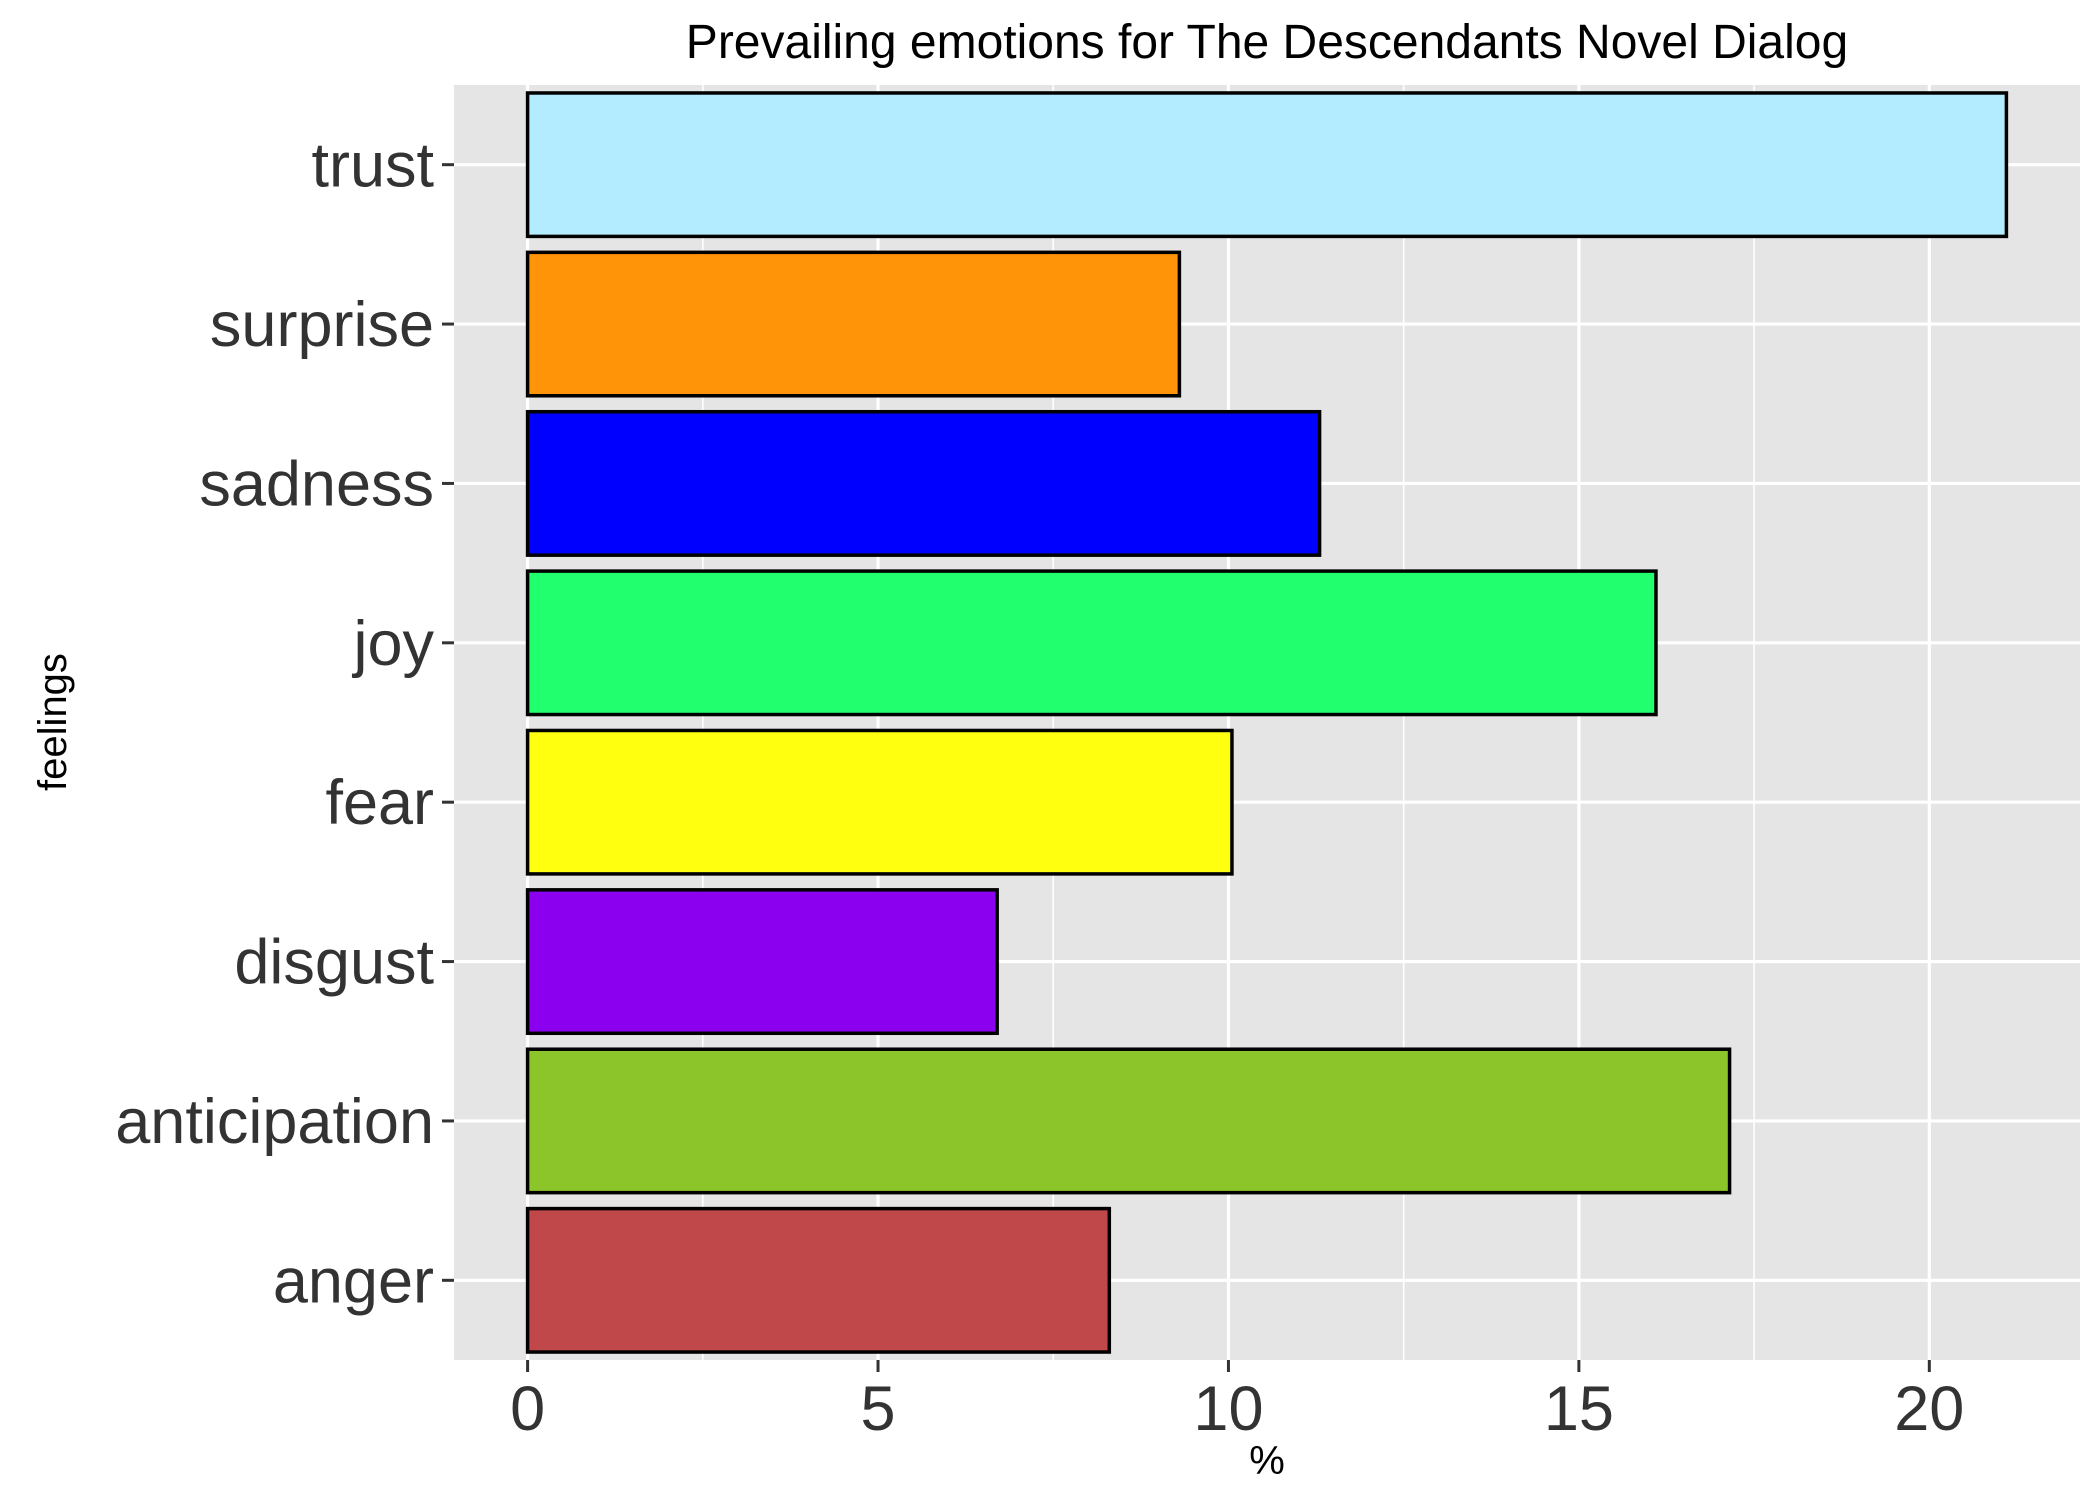 The width and height of the screenshot is (2099, 1499). What do you see at coordinates (1091, 643) in the screenshot?
I see `bar-joy` at bounding box center [1091, 643].